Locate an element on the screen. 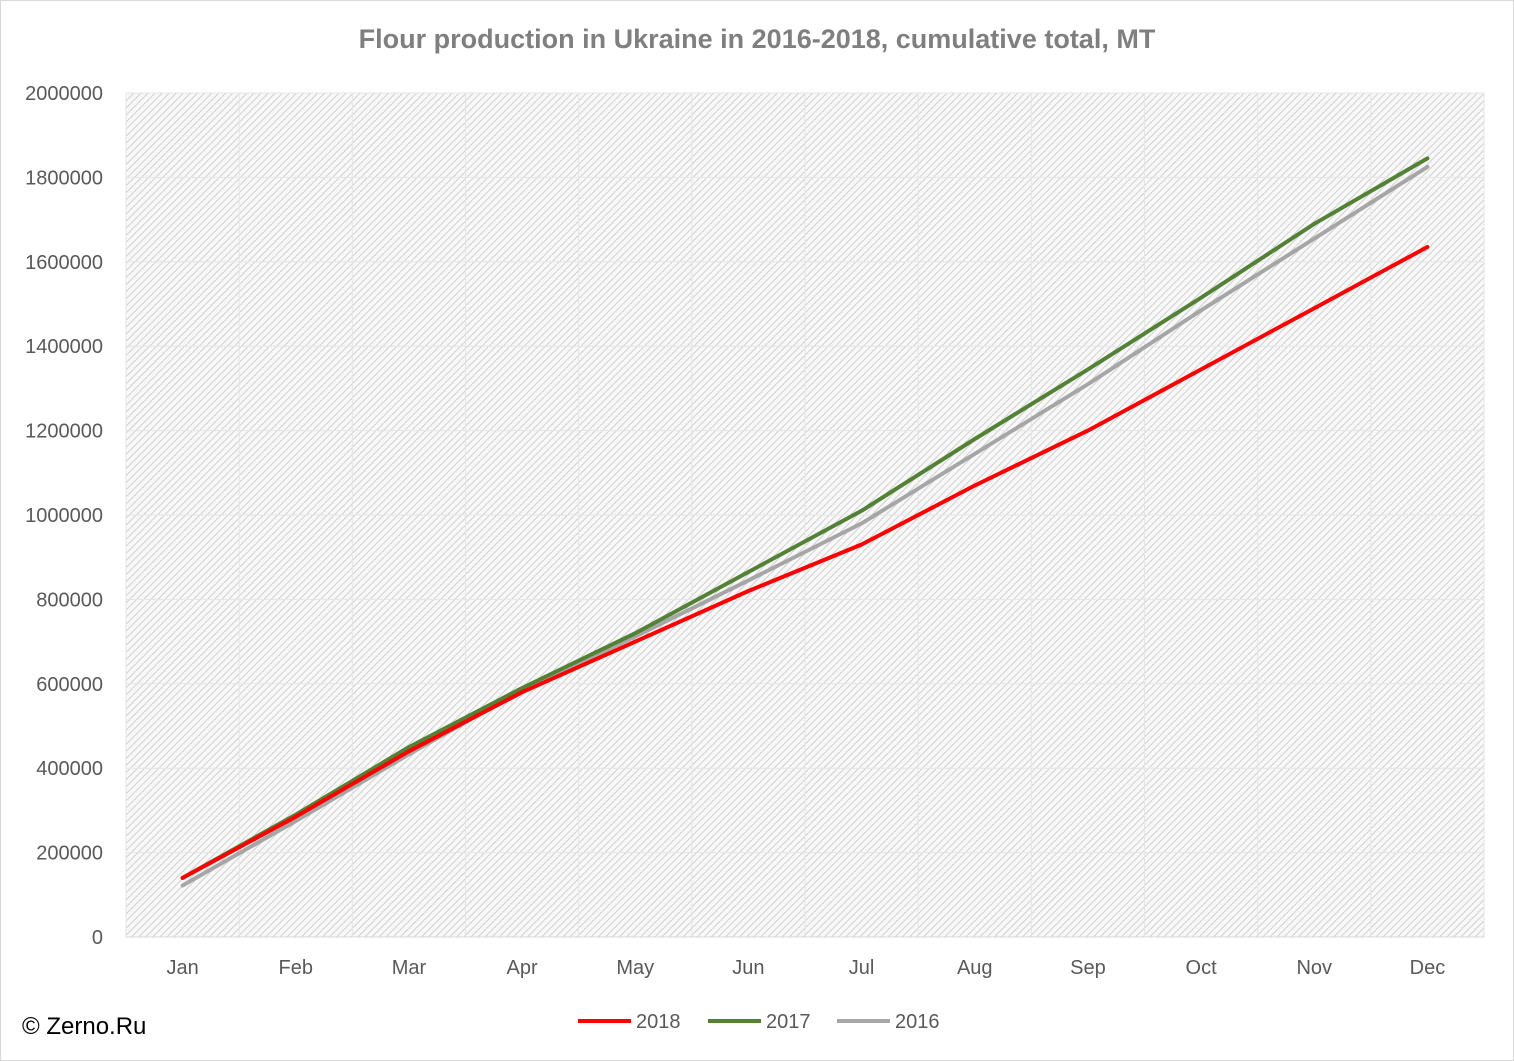 The width and height of the screenshot is (1514, 1061). x-tick-label: Nov is located at coordinates (1314, 968).